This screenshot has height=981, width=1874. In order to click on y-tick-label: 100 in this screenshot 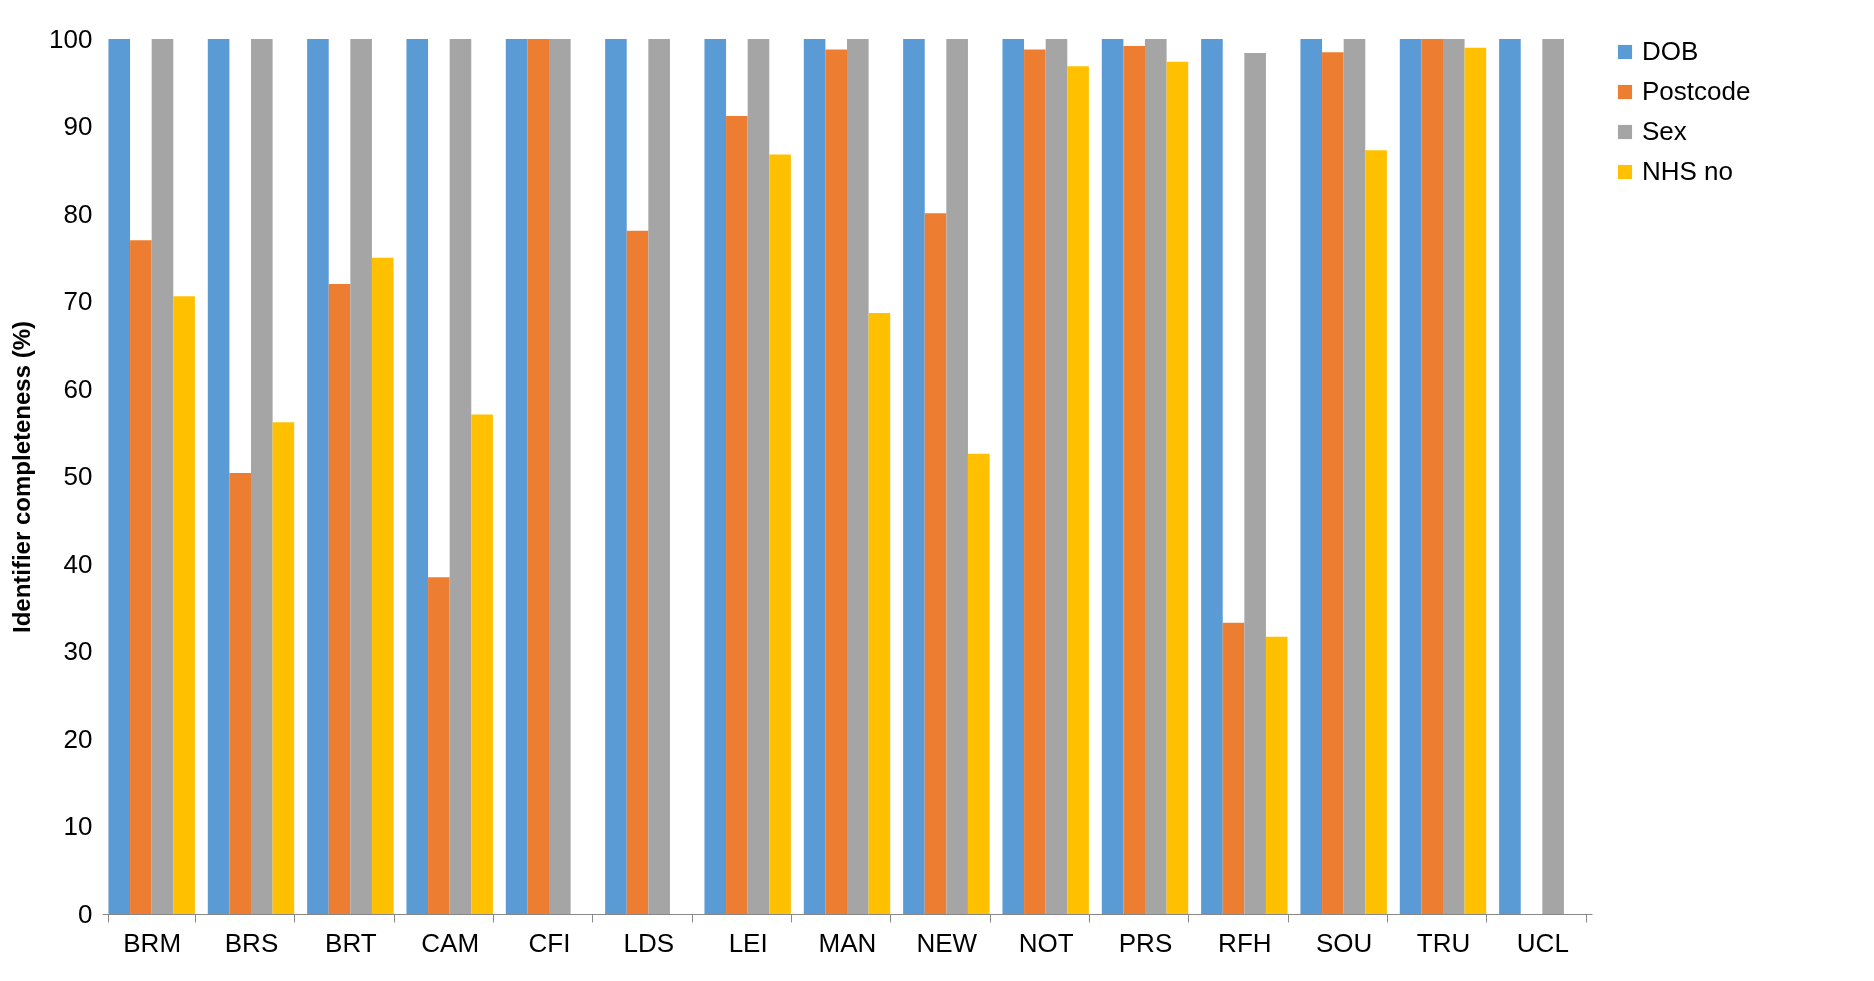, I will do `click(71, 38)`.